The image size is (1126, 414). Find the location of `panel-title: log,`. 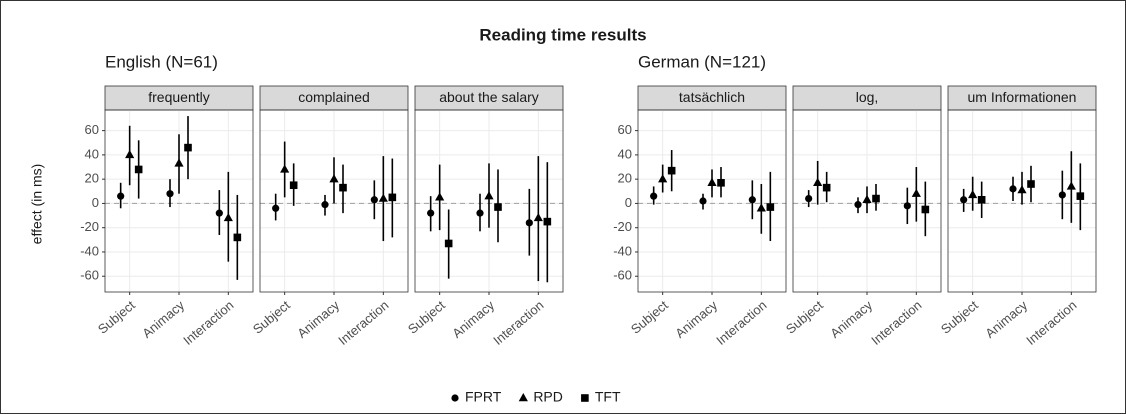

panel-title: log, is located at coordinates (867, 97).